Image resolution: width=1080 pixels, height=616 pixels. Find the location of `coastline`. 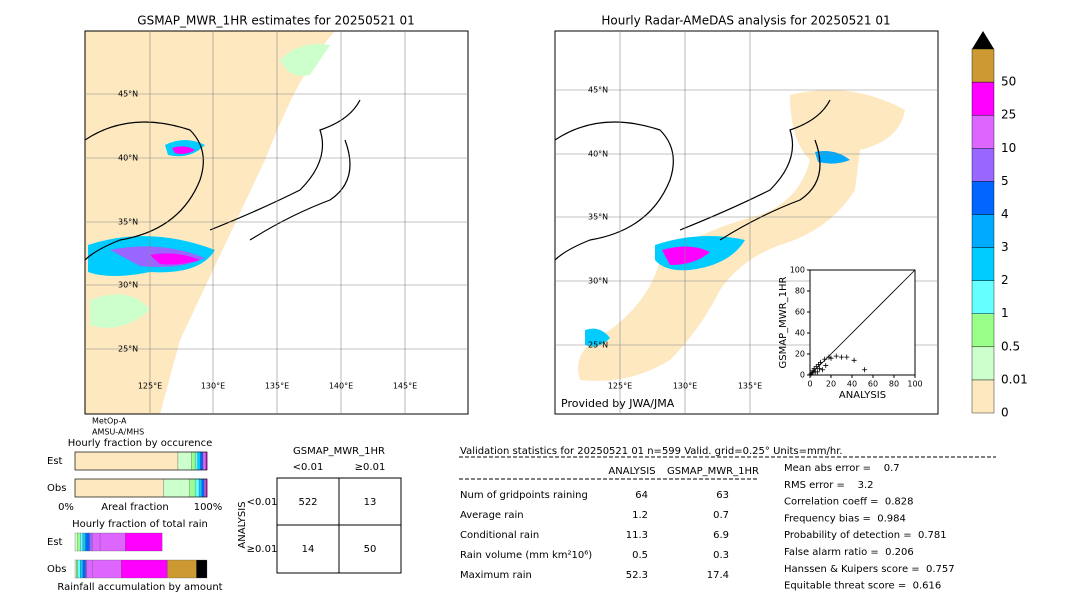

coastline is located at coordinates (285, 170).